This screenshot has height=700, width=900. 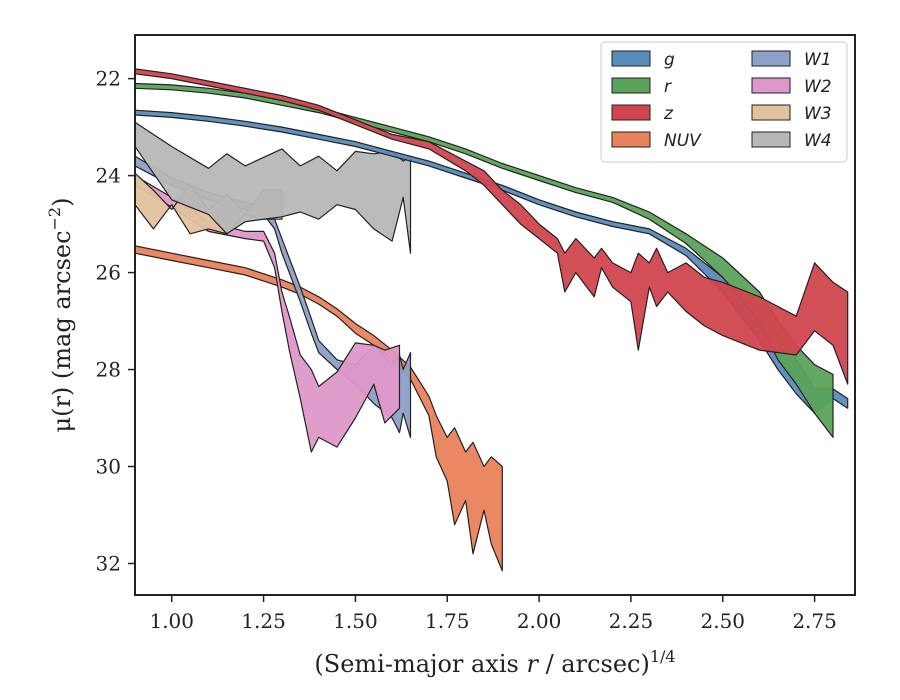 I want to click on x-tick-label: 1.75, so click(x=447, y=621).